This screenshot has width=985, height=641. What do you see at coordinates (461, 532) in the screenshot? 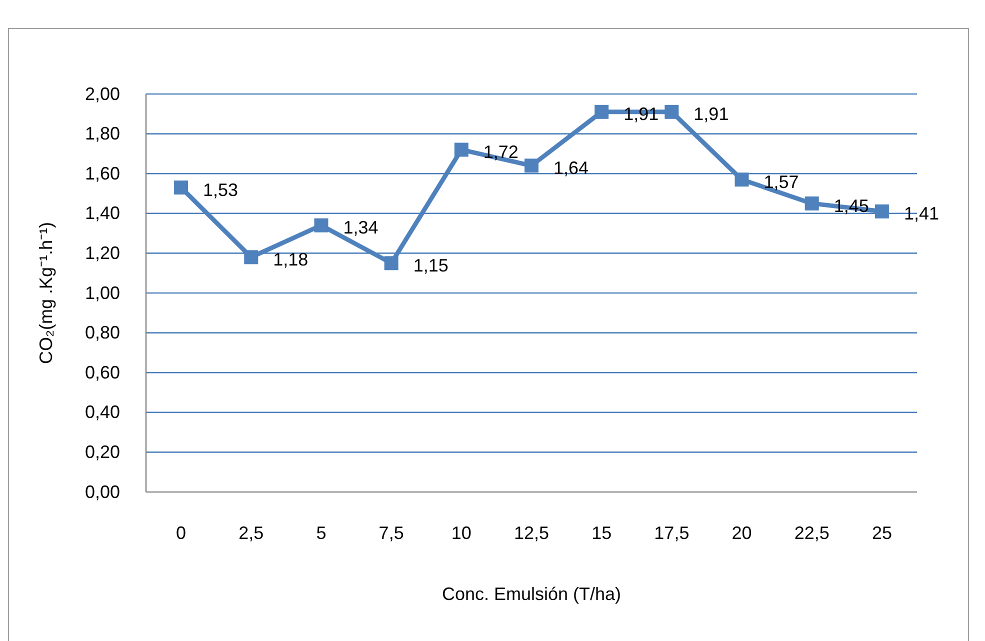
I see `x-tick-label: 10` at bounding box center [461, 532].